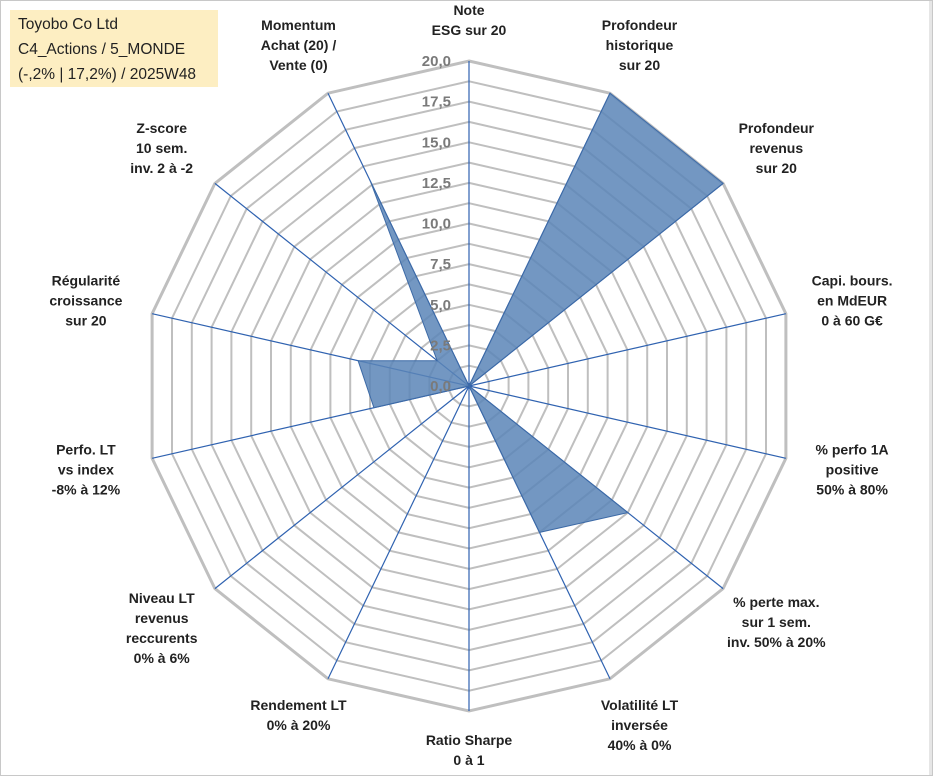 This screenshot has width=933, height=776. I want to click on axis-label: Perfo. LT vs index -8% à 12%, so click(86, 470).